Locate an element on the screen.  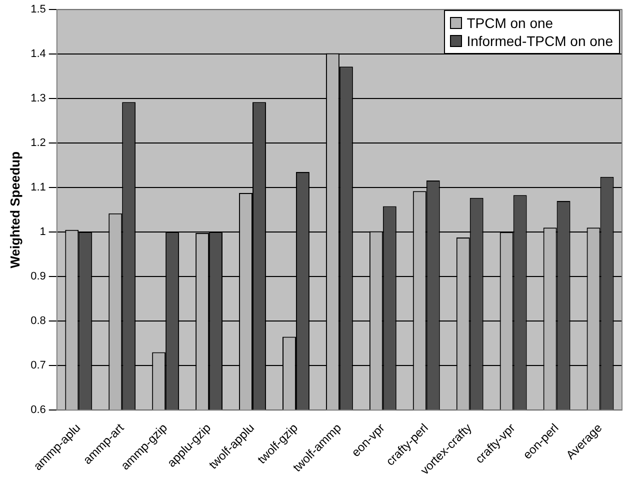
y-tick-label: 1 is located at coordinates (43, 232).